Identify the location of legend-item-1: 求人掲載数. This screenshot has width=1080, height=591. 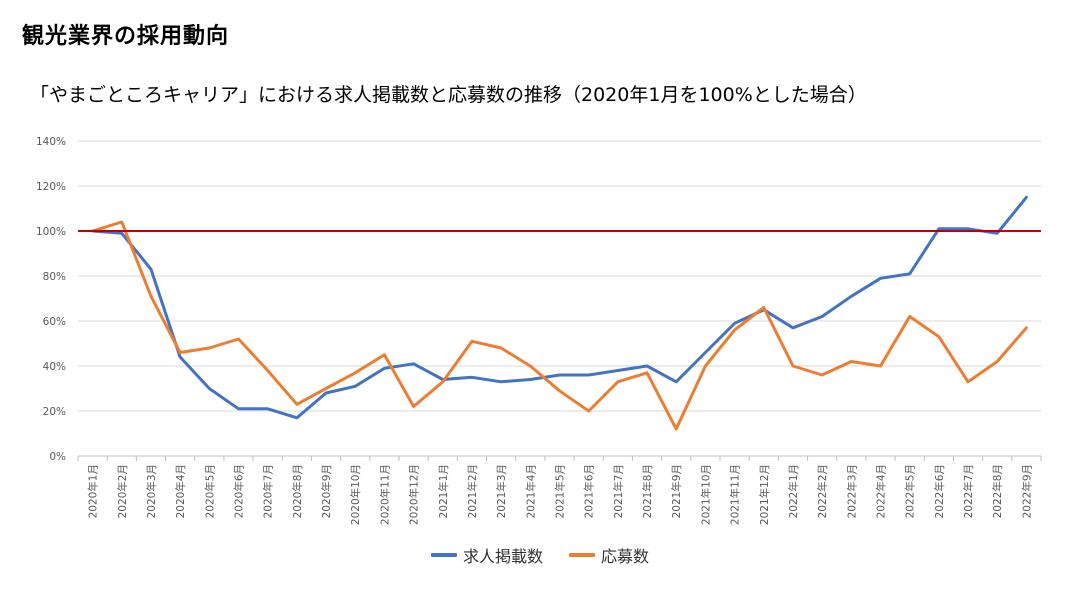
(486, 555).